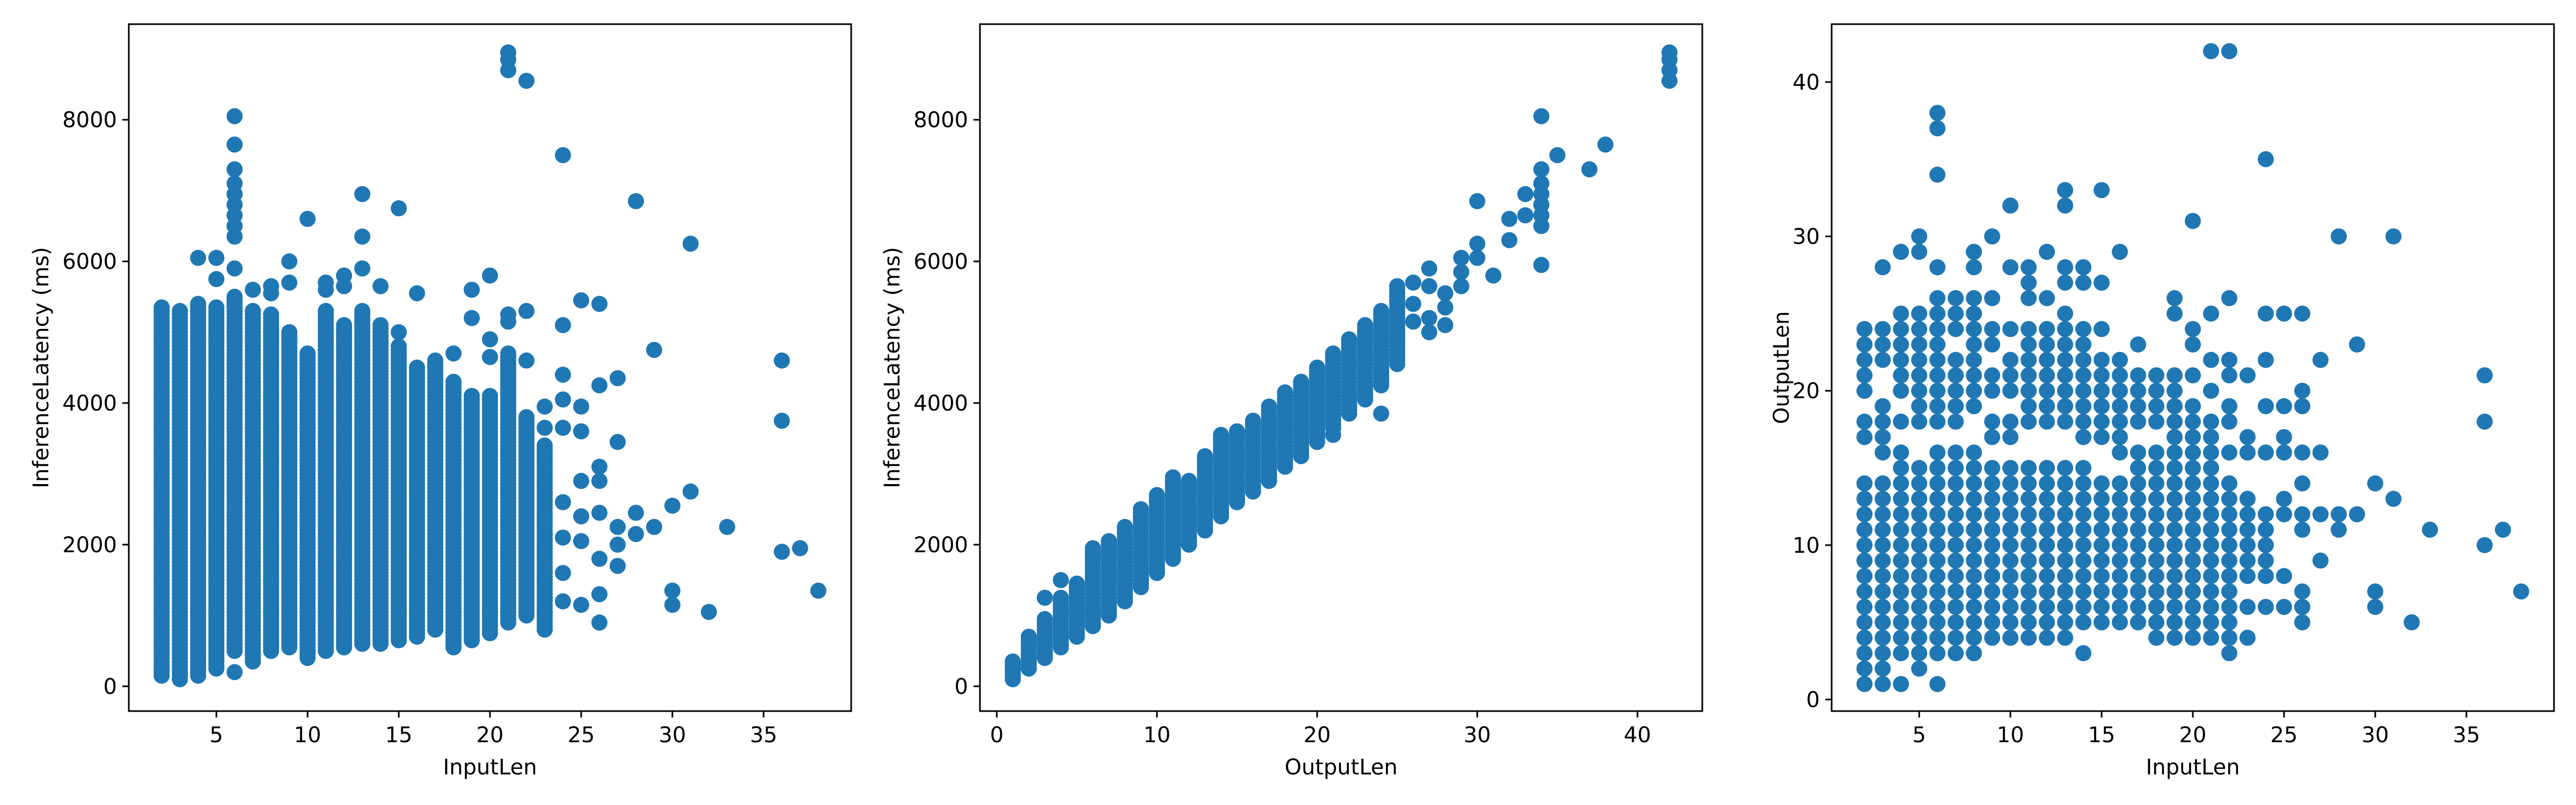 This screenshot has height=805, width=2576. What do you see at coordinates (307, 735) in the screenshot?
I see `x-tick-label: 10` at bounding box center [307, 735].